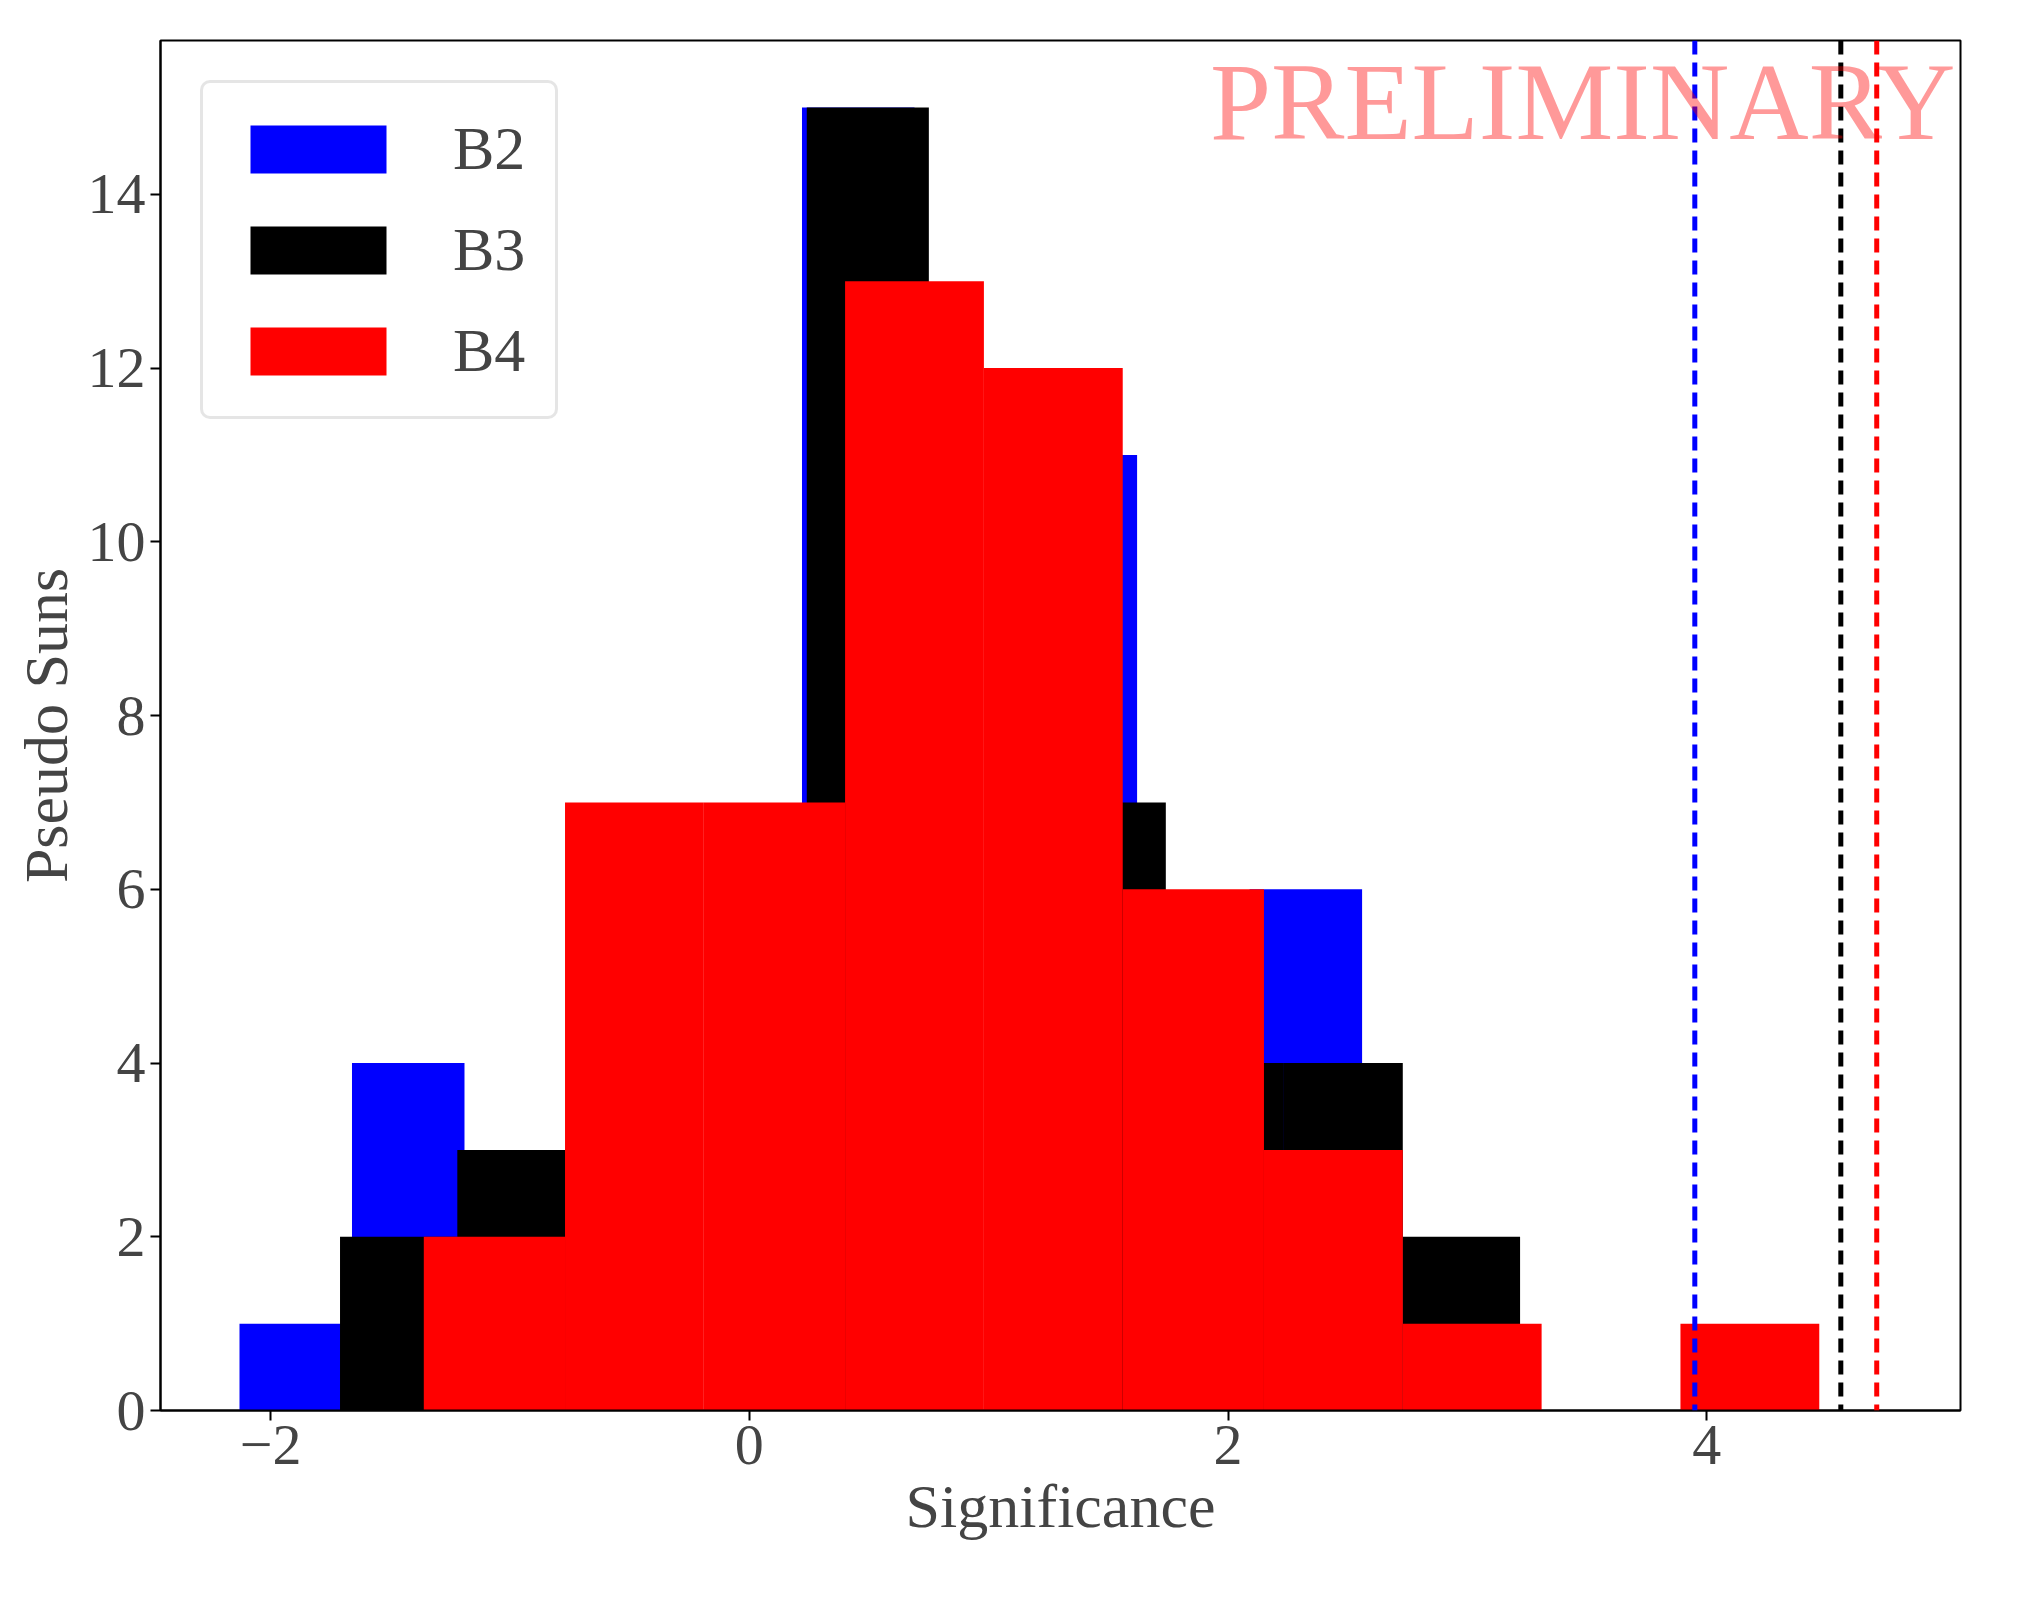 The height and width of the screenshot is (1599, 2034). I want to click on x-tick-label: 2, so click(1228, 1444).